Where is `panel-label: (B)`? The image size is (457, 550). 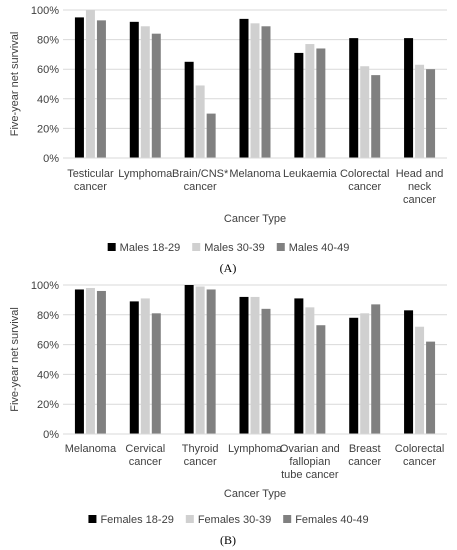
panel-label: (B) is located at coordinates (228, 540).